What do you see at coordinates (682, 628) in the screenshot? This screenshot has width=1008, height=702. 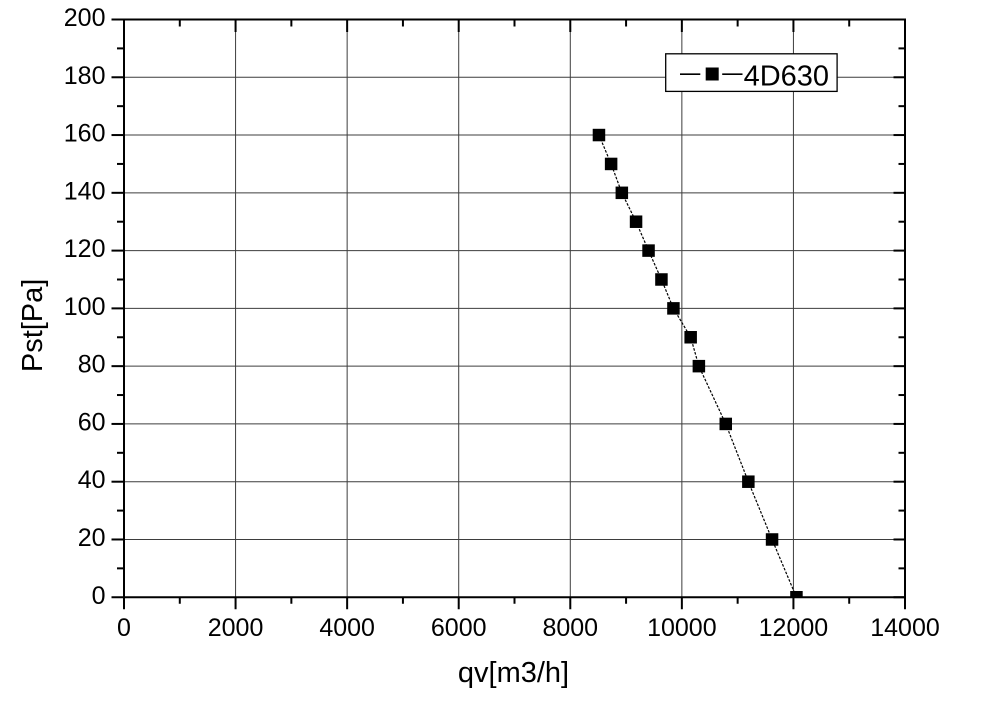 I see `svg-text: 10000` at bounding box center [682, 628].